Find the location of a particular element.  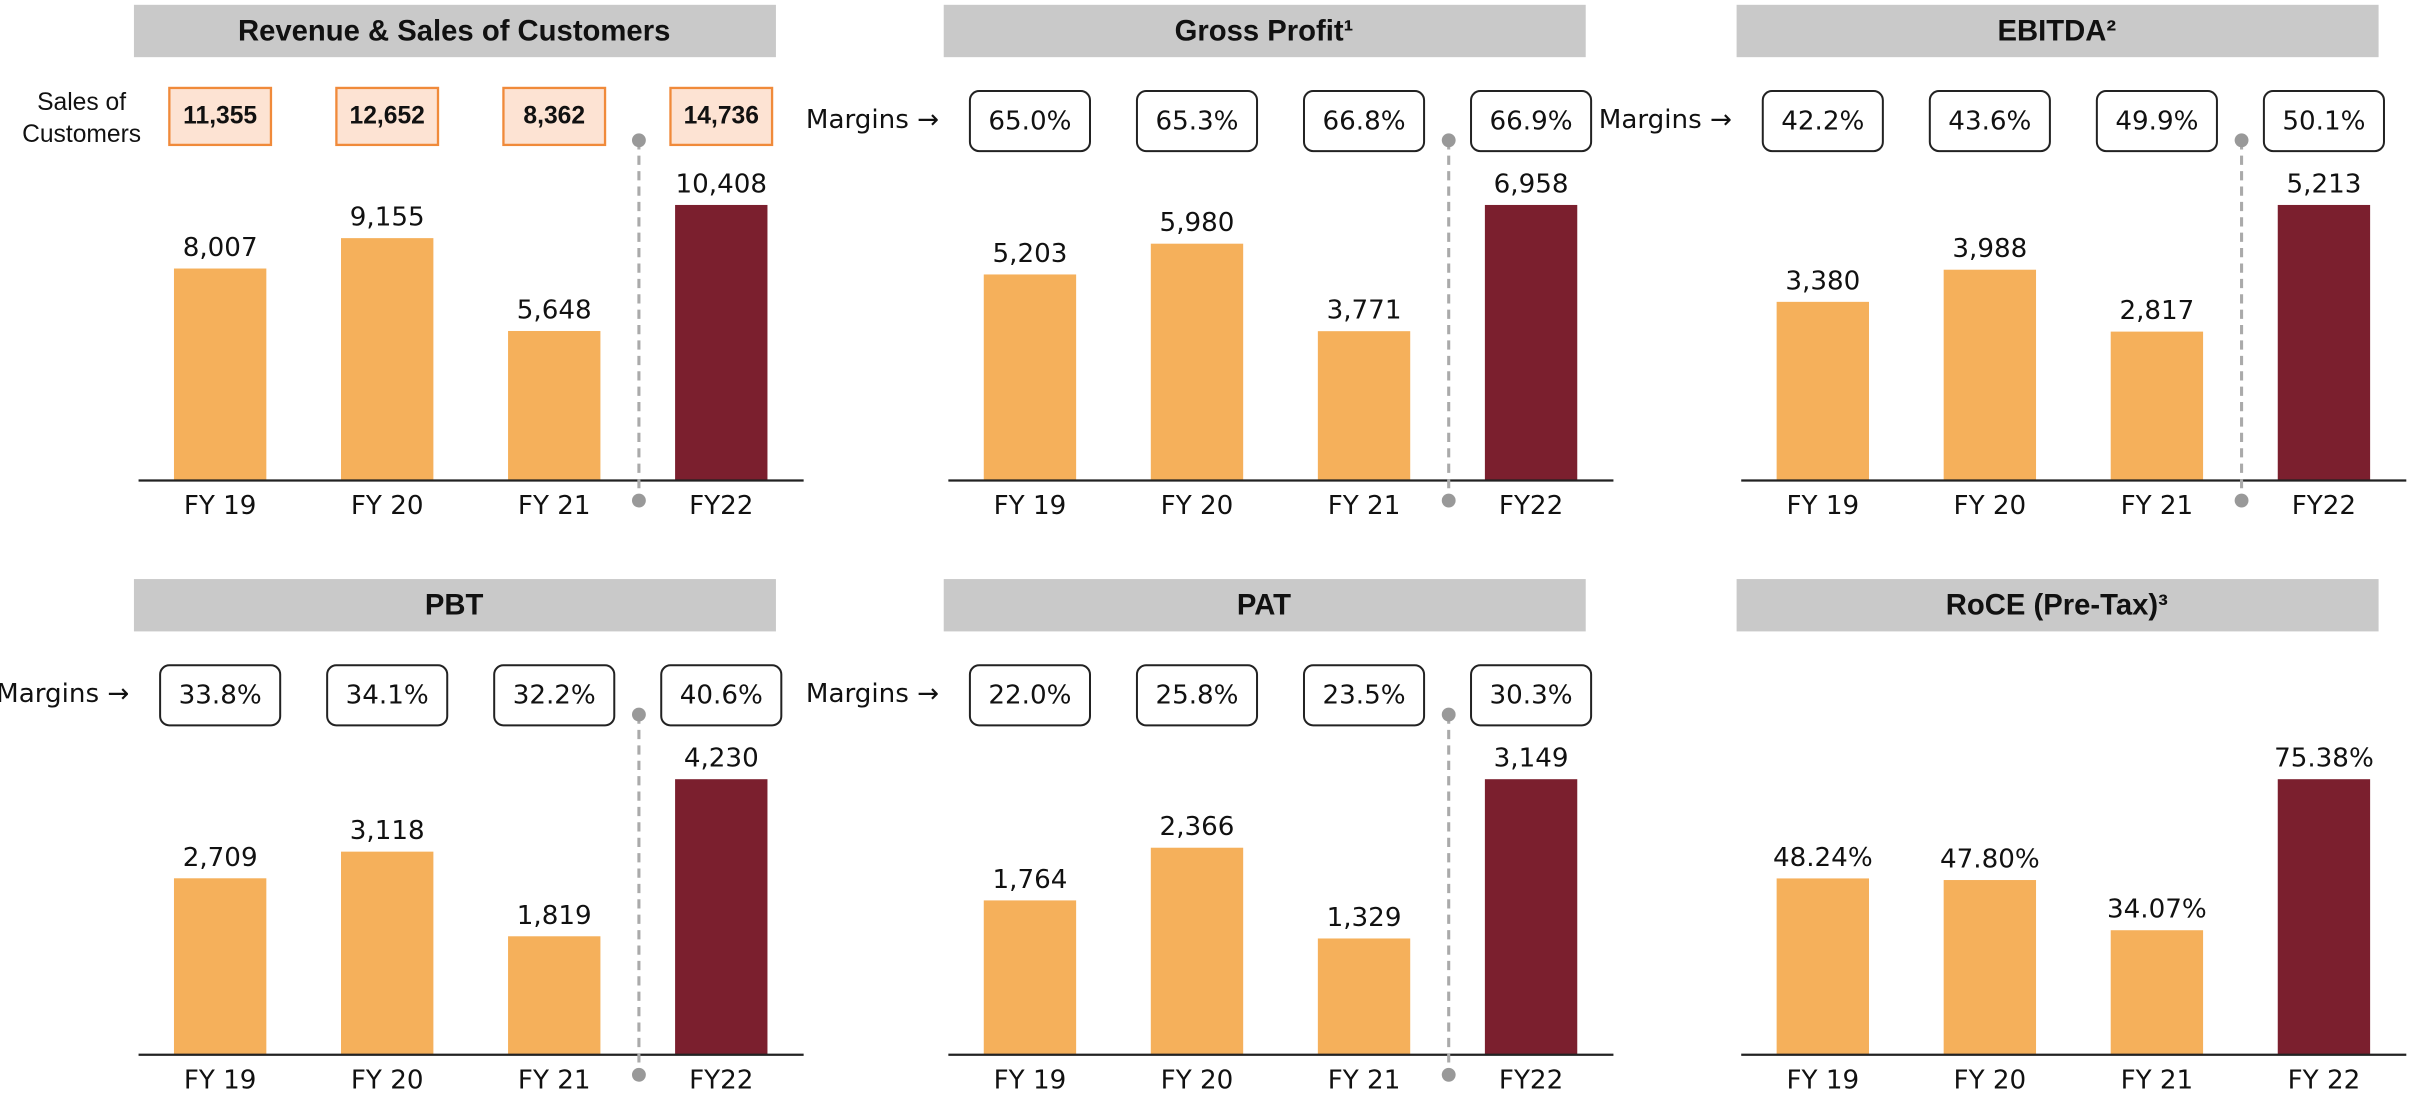

margin-value: 23.5% is located at coordinates (1363, 696).